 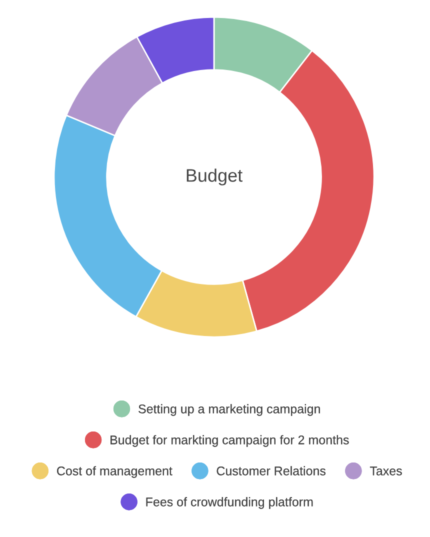 I want to click on text: Budget, so click(x=214, y=177).